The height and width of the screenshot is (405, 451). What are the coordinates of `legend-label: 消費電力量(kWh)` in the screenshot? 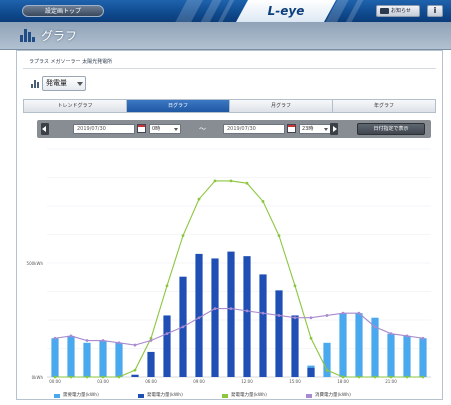 It's located at (333, 395).